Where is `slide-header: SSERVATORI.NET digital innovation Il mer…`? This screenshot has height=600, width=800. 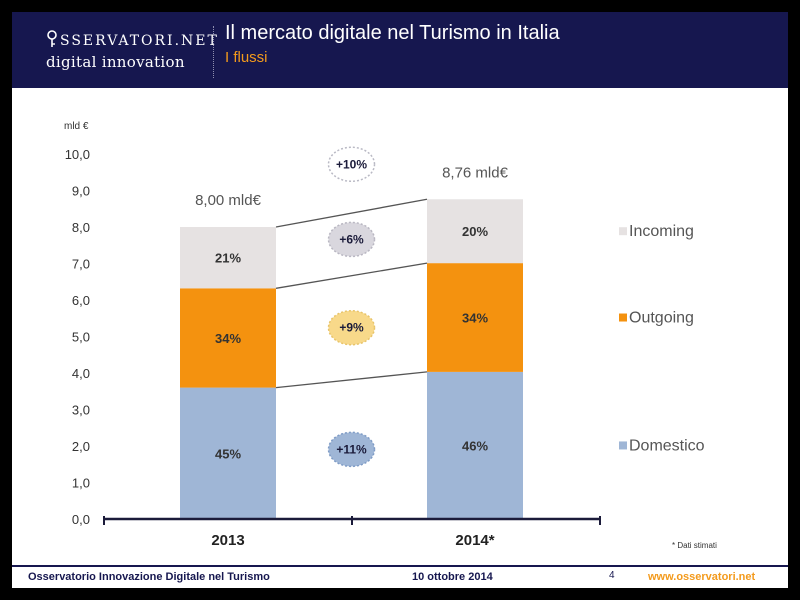 slide-header: SSERVATORI.NET digital innovation Il mer… is located at coordinates (400, 50).